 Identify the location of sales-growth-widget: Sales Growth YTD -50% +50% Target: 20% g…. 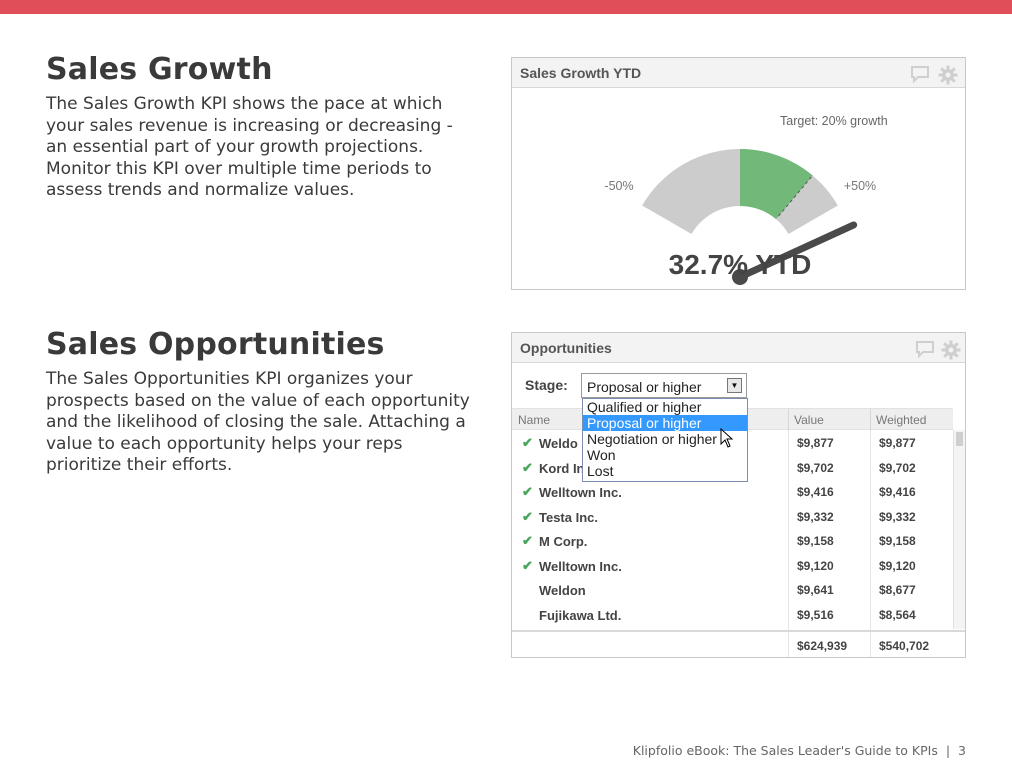
(738, 173).